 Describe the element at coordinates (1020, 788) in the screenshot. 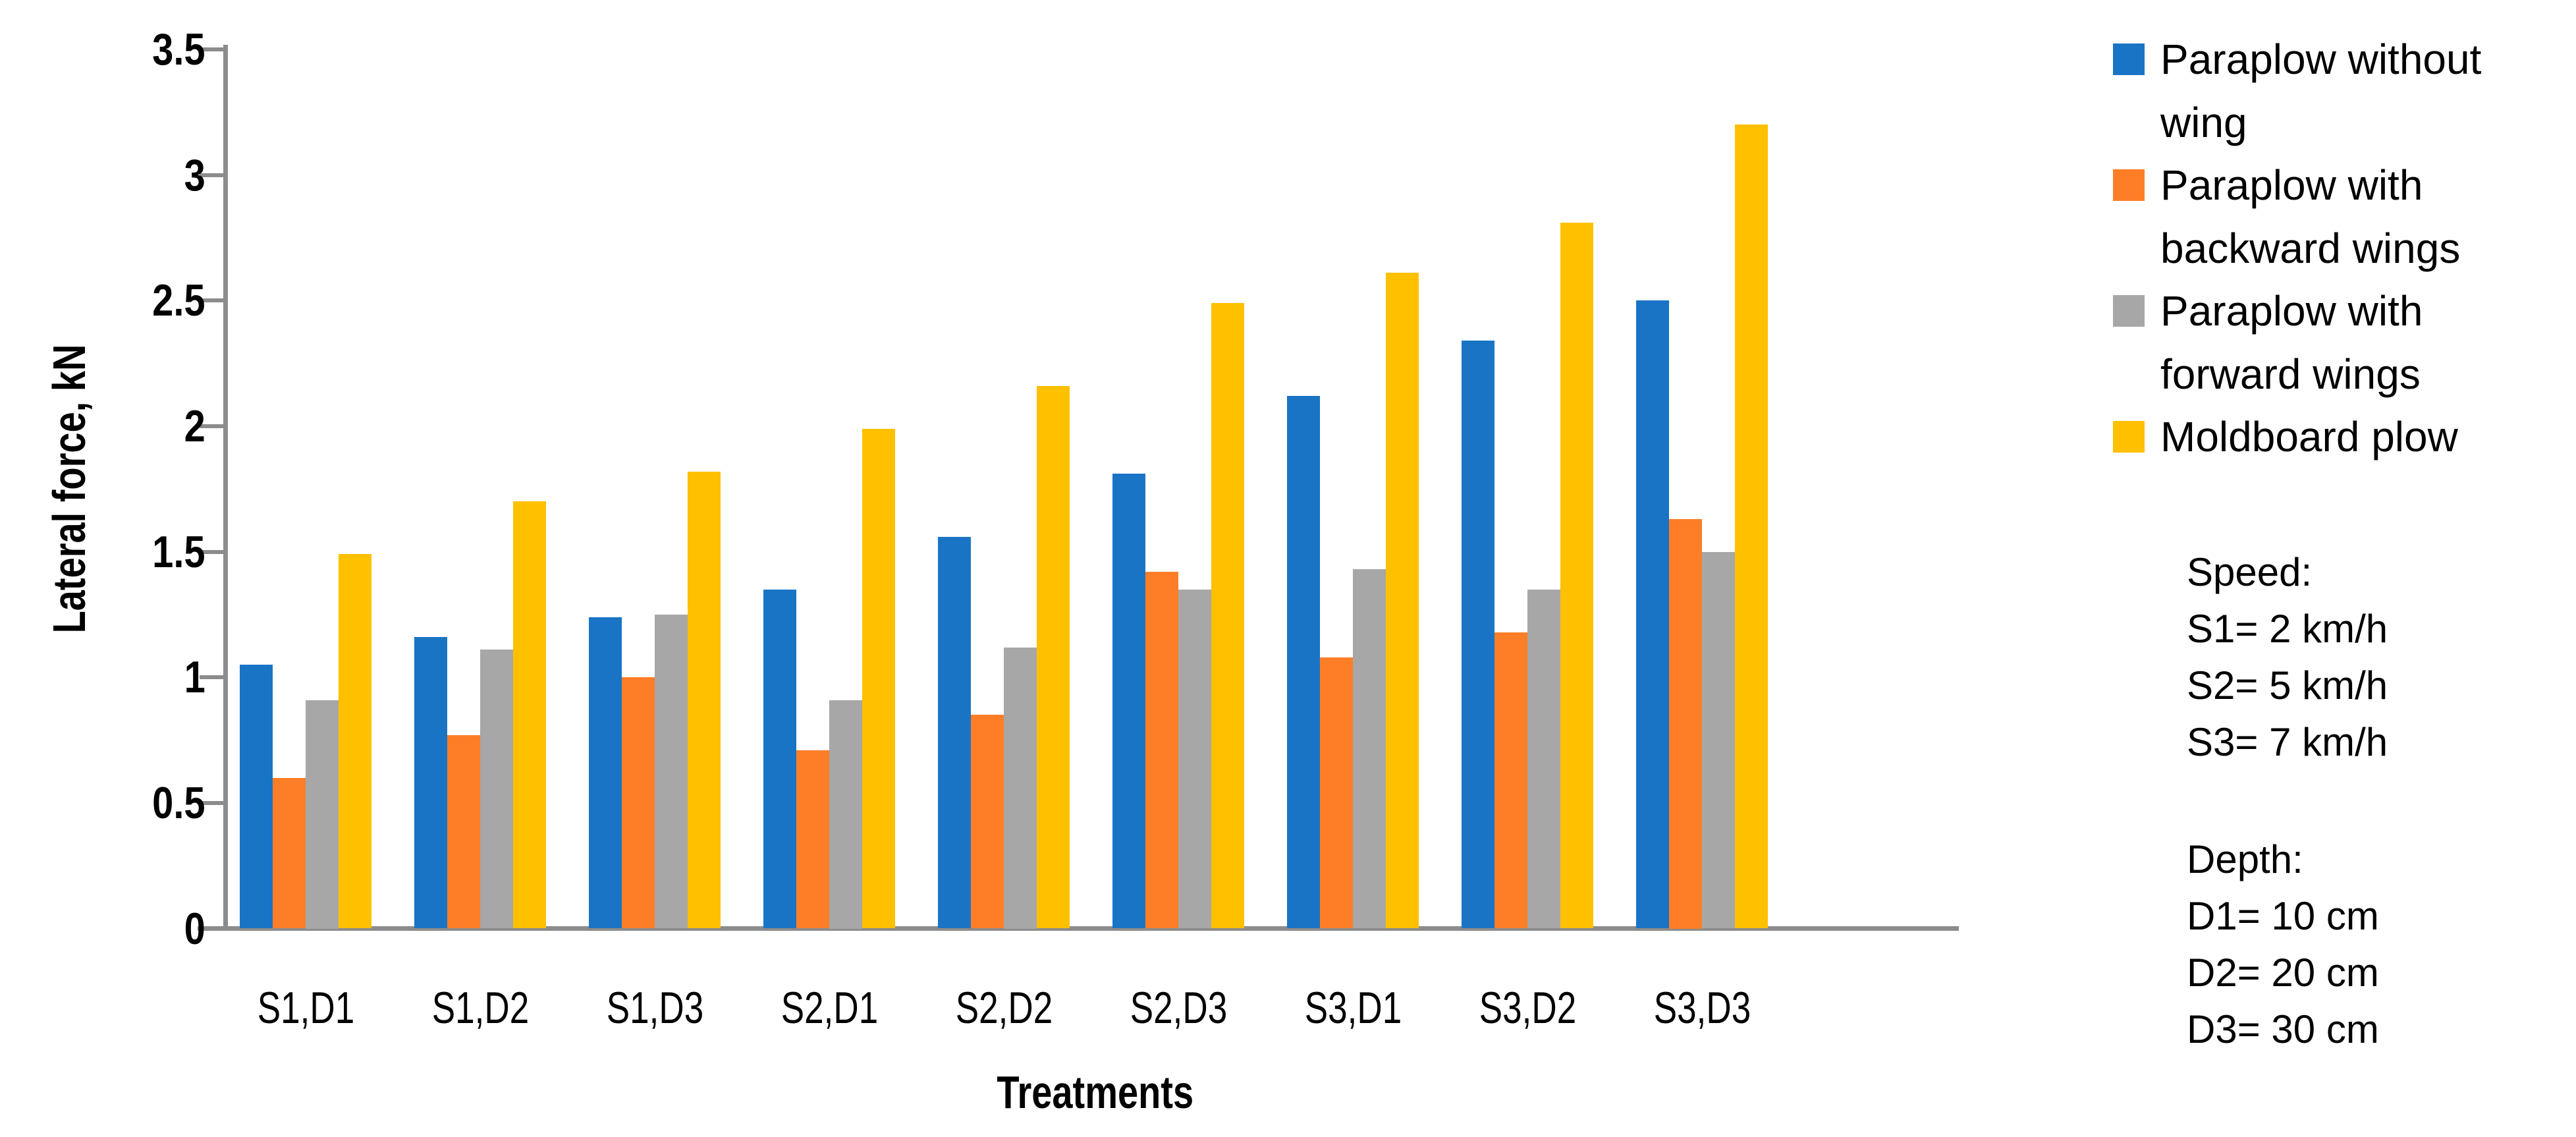

I see `bar-S2,D2-paraplow-with-forward-wings` at that location.